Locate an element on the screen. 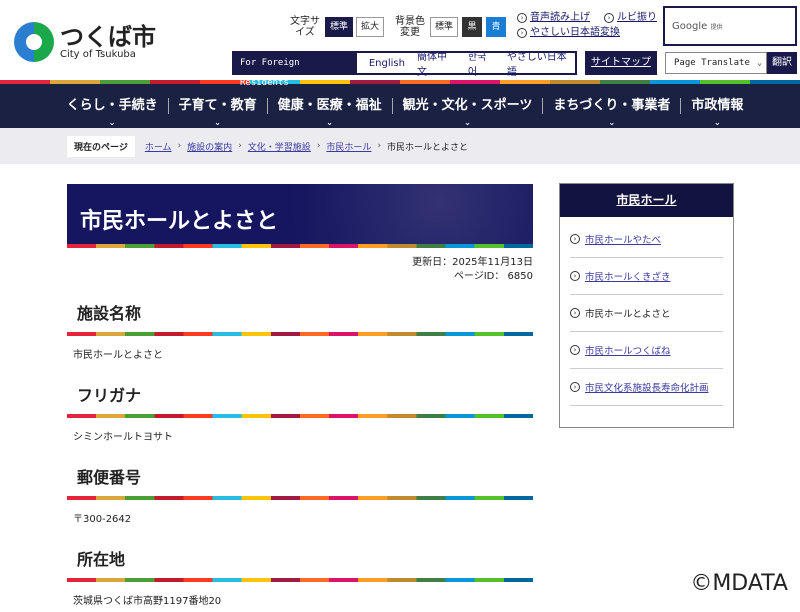 Image resolution: width=800 pixels, height=612 pixels. nav-health: 健康・医療・福祉 ⌄ is located at coordinates (330, 112).